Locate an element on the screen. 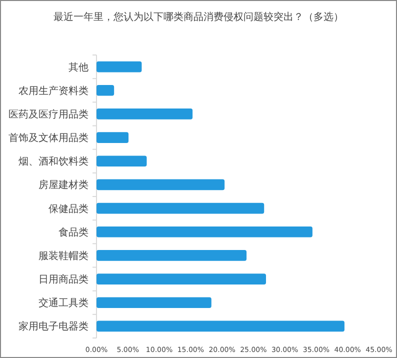 The height and width of the screenshot is (358, 397). y-tick-label: 首饰及文体用品类 is located at coordinates (48, 138).